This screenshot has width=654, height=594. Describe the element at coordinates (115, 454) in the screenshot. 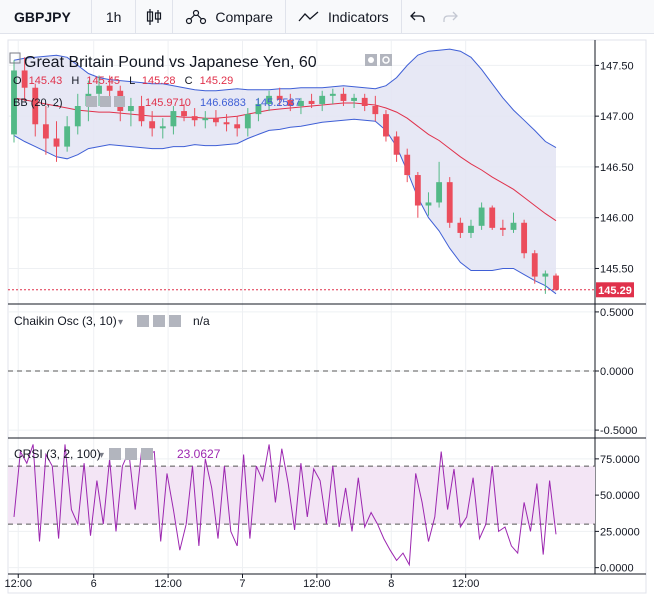

I see `crsi-eye-icon` at that location.